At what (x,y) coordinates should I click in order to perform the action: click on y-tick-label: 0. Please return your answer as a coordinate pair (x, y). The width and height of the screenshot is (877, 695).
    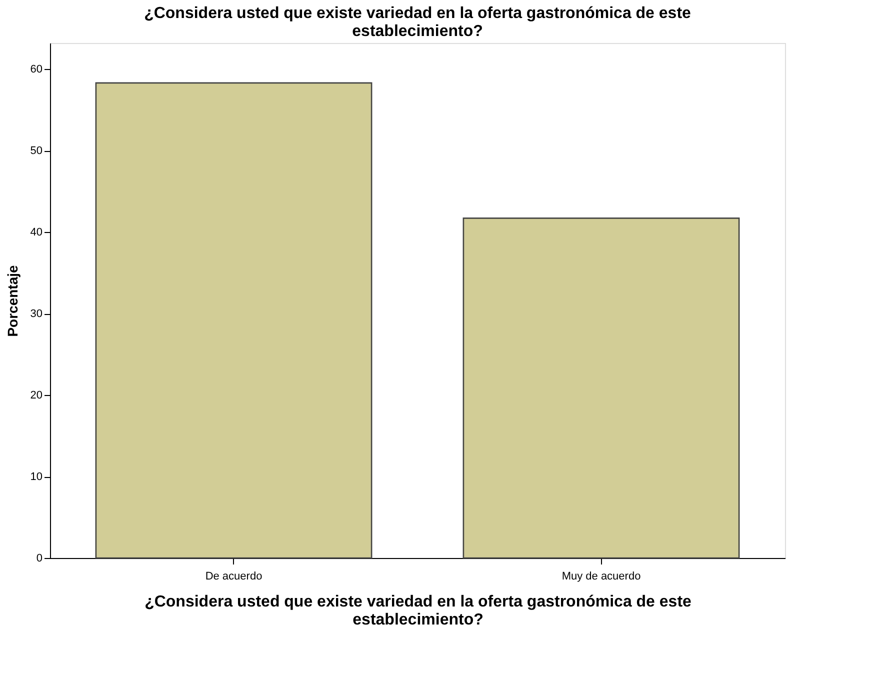
    Looking at the image, I should click on (39, 558).